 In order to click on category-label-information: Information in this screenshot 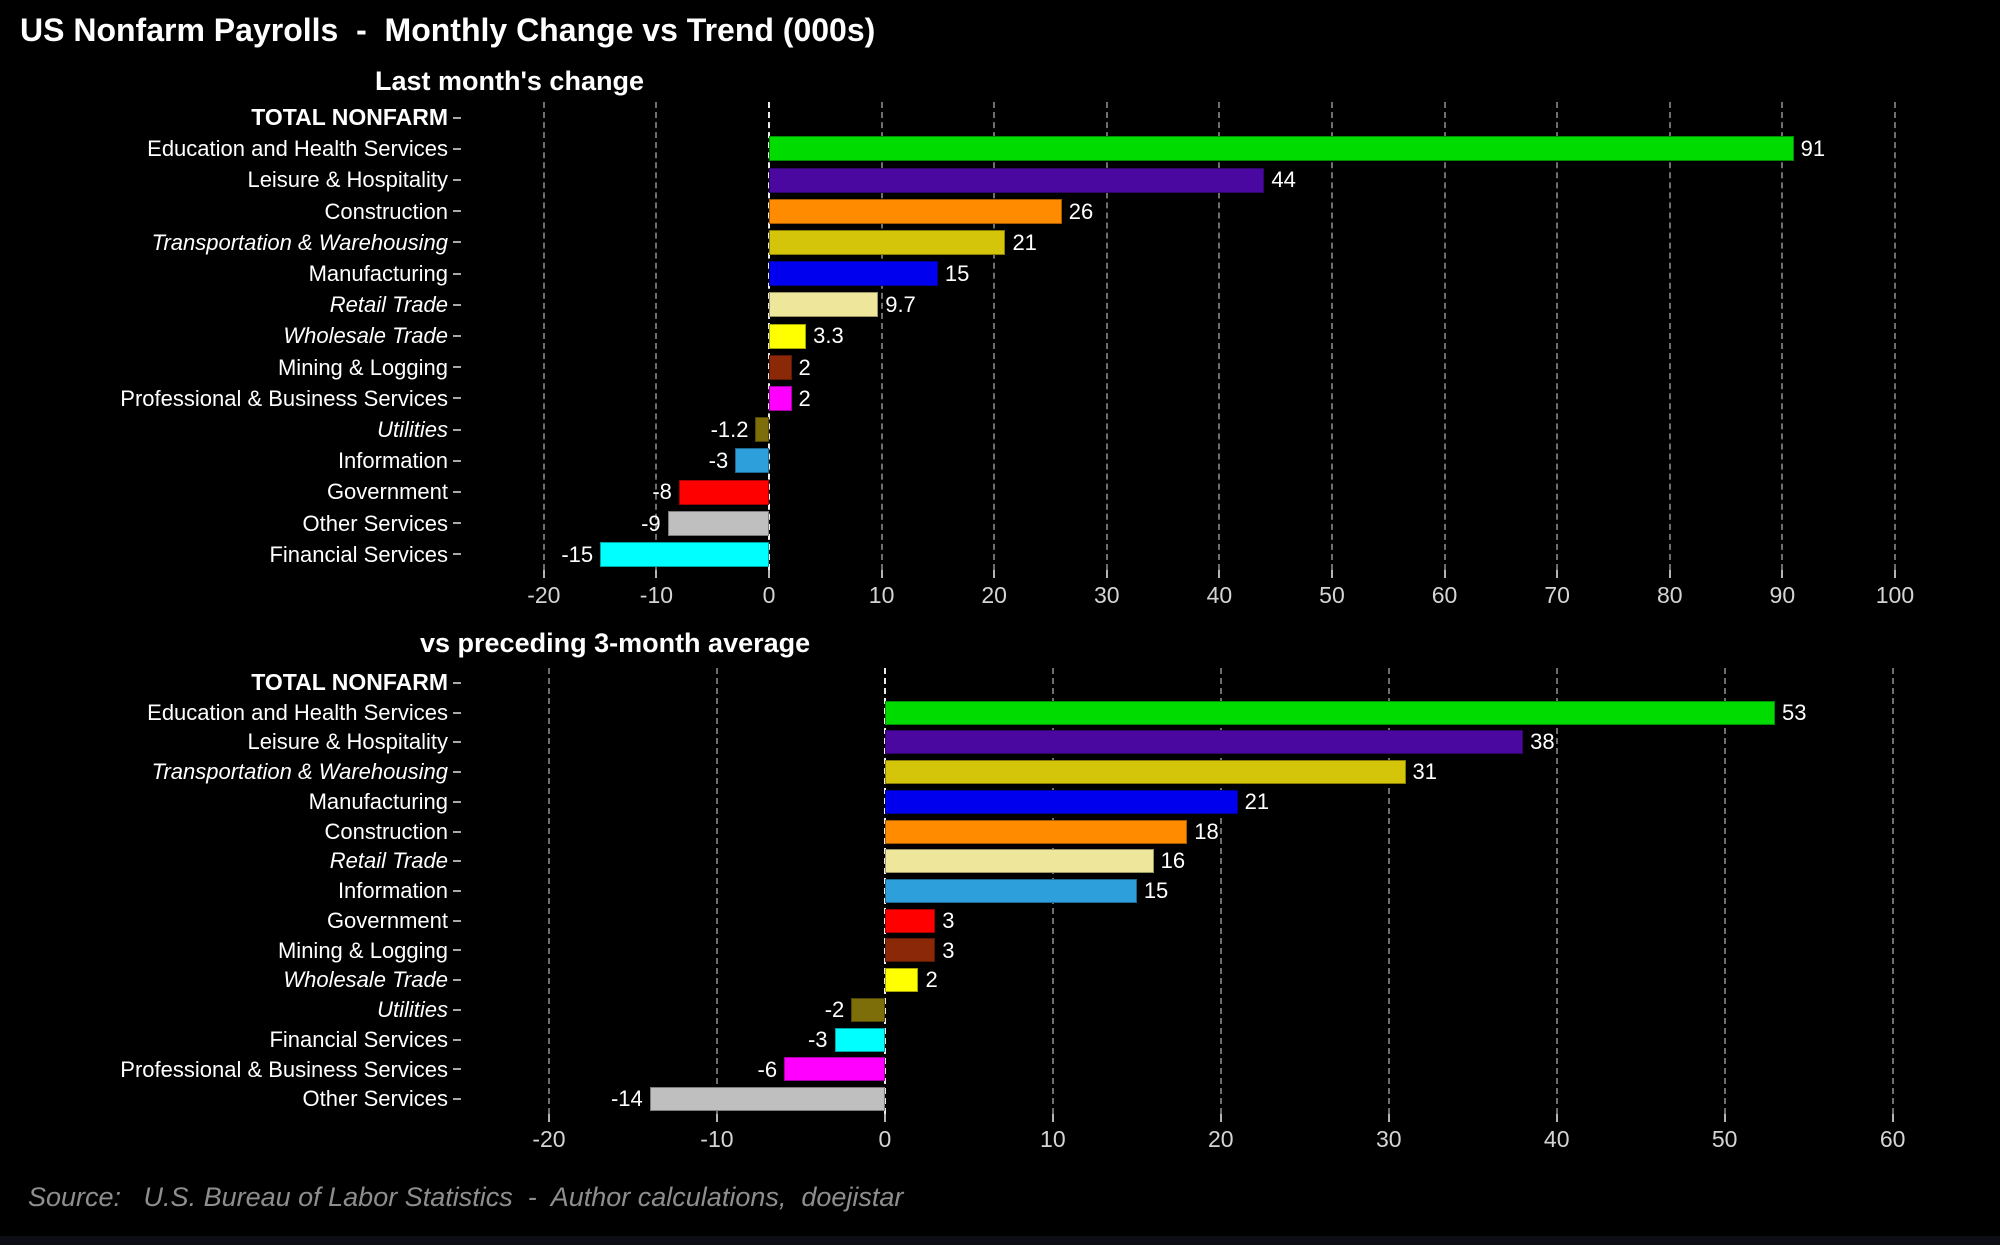, I will do `click(392, 461)`.